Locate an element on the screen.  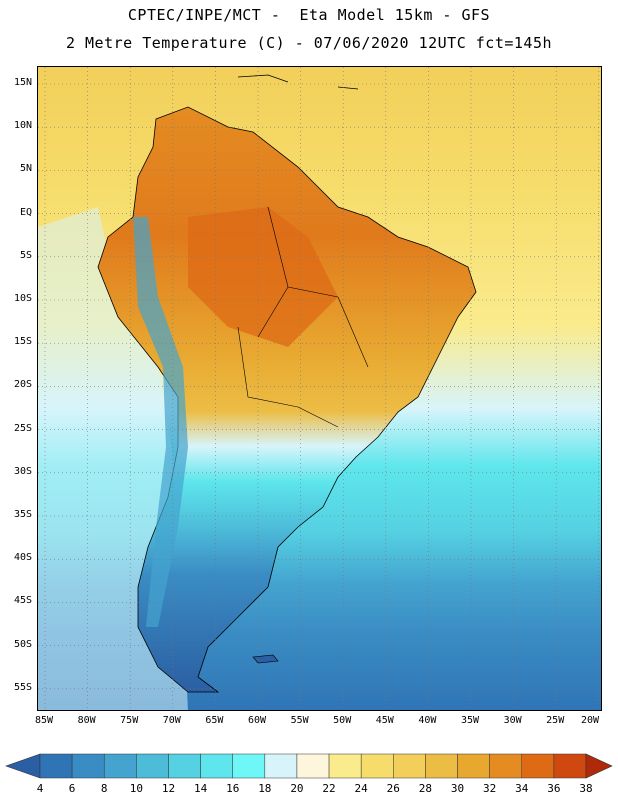
brazil-state-borders is located at coordinates (303, 317).